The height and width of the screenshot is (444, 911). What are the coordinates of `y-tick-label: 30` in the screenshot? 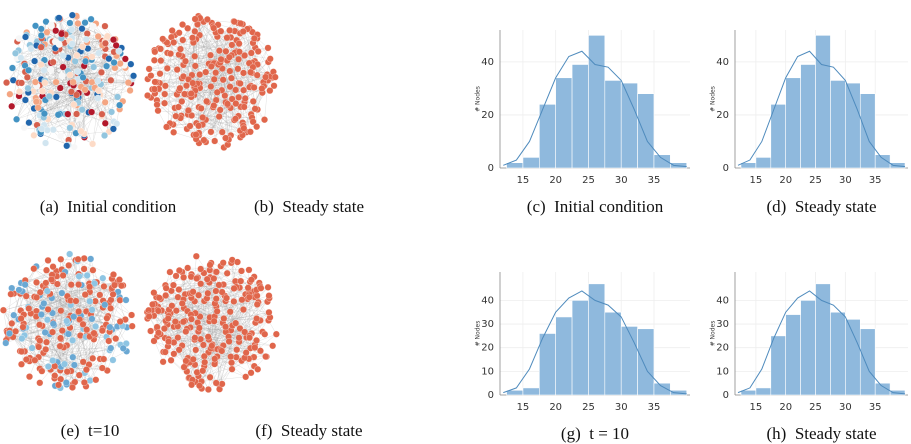 It's located at (487, 324).